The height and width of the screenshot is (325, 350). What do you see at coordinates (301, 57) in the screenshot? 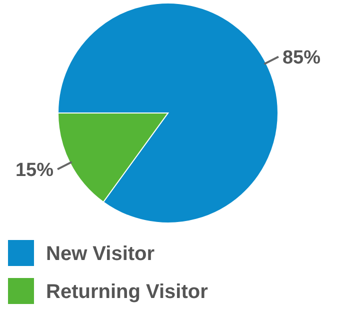
I see `data-label: 85%` at bounding box center [301, 57].